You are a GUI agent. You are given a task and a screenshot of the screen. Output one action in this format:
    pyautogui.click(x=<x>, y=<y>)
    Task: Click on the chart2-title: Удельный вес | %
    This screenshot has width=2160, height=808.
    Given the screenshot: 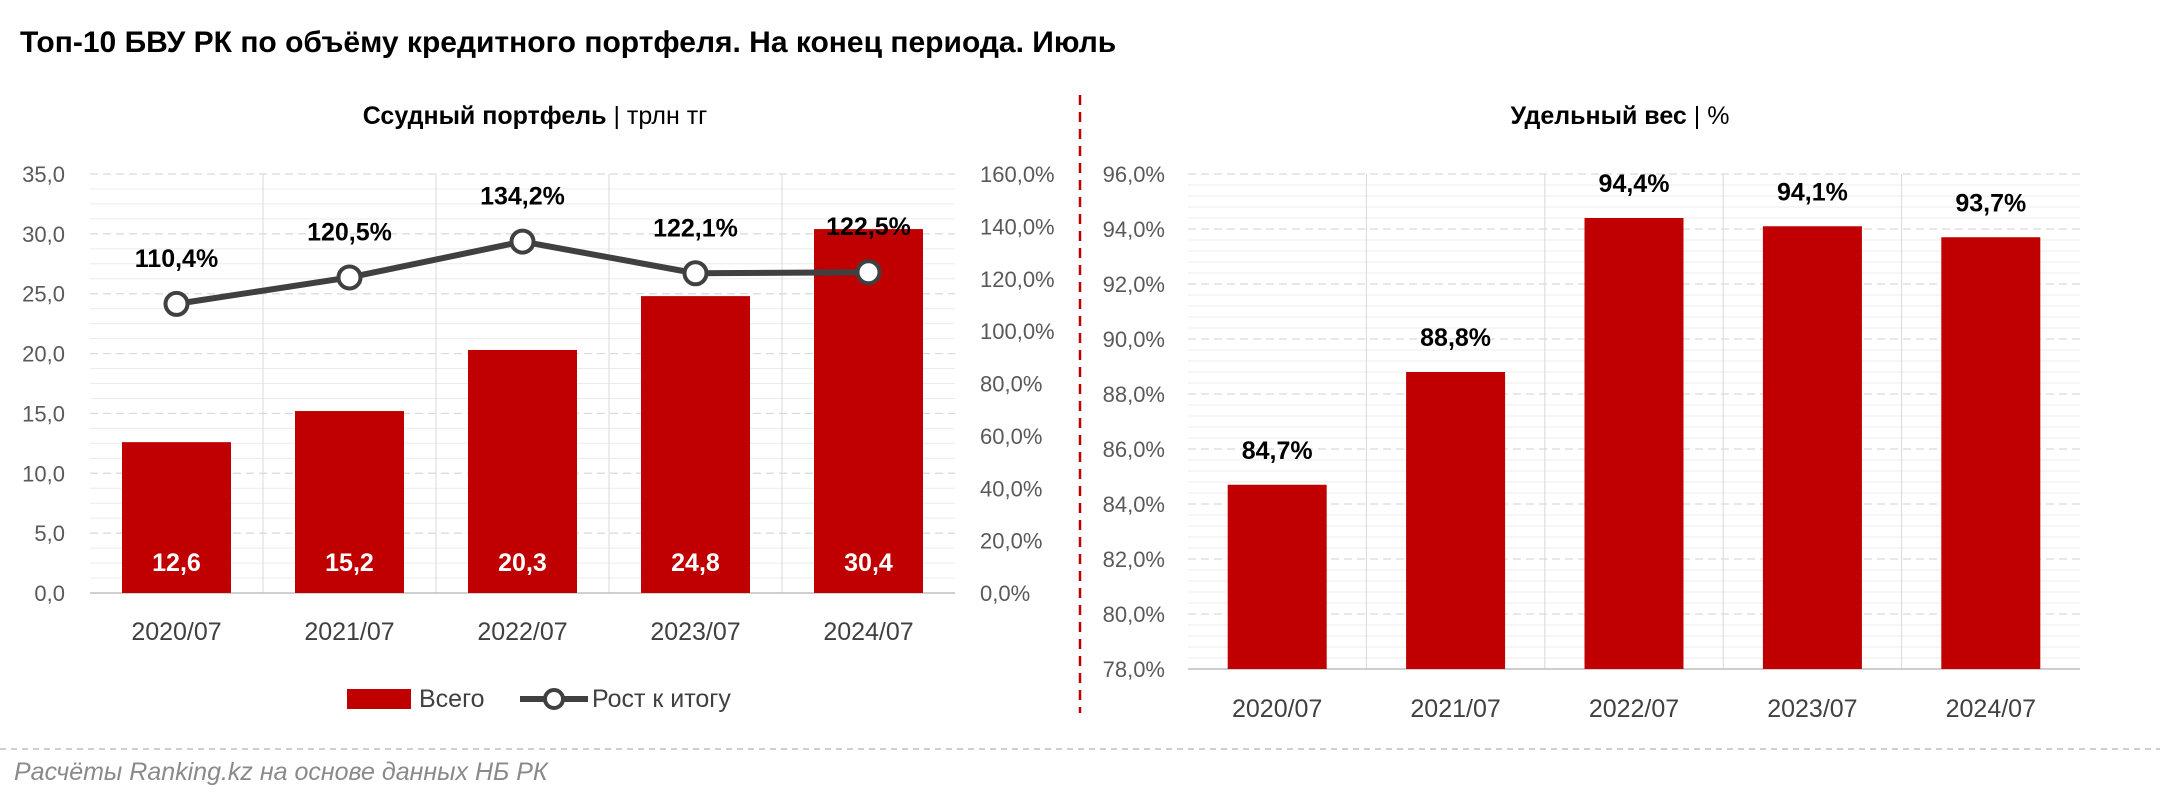 What is the action you would take?
    pyautogui.click(x=1620, y=116)
    